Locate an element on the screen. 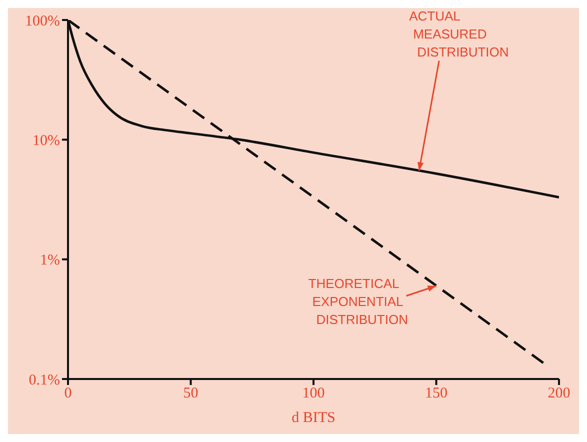 This screenshot has width=587, height=442. y-tick-label: 100% is located at coordinates (42, 21).